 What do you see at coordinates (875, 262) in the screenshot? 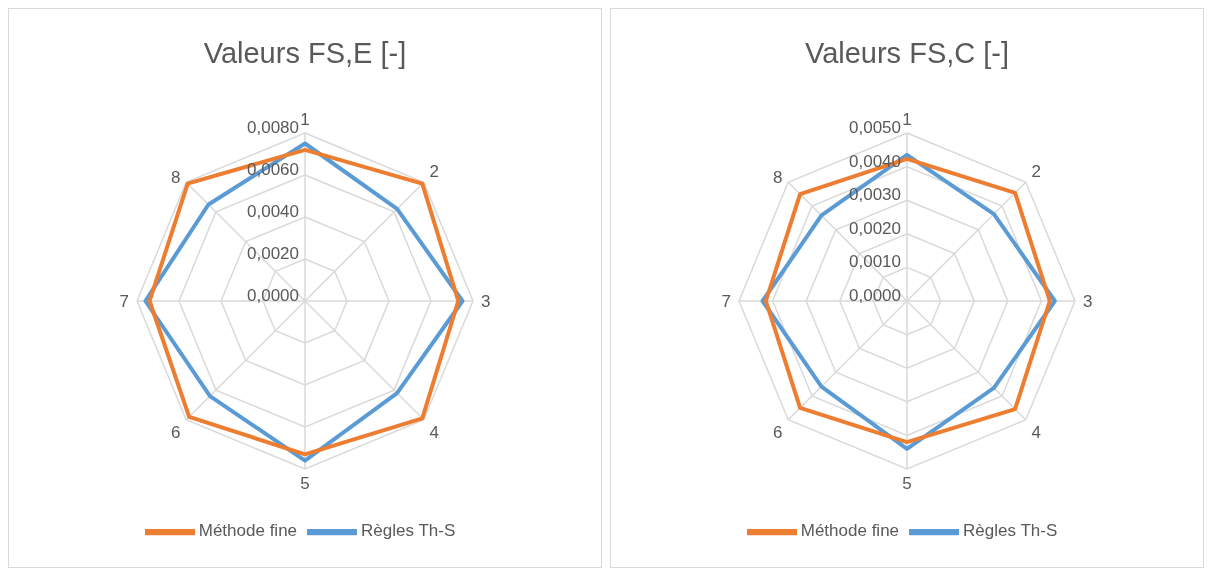
I see `y-tick-label: 0,0010` at bounding box center [875, 262].